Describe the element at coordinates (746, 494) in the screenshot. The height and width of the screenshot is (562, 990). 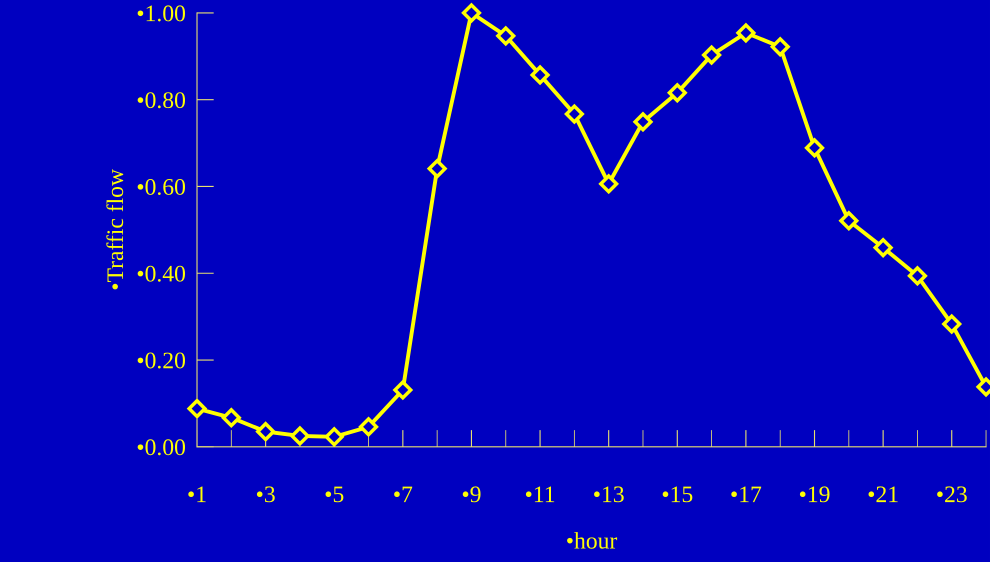
I see `x-tick-label: •17` at that location.